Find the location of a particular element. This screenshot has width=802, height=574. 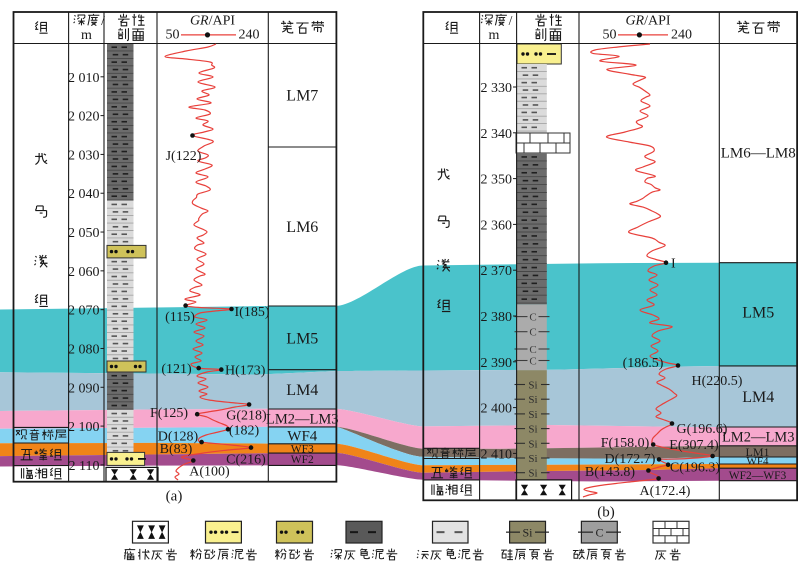

svg-text: 2 030 is located at coordinates (84, 155).